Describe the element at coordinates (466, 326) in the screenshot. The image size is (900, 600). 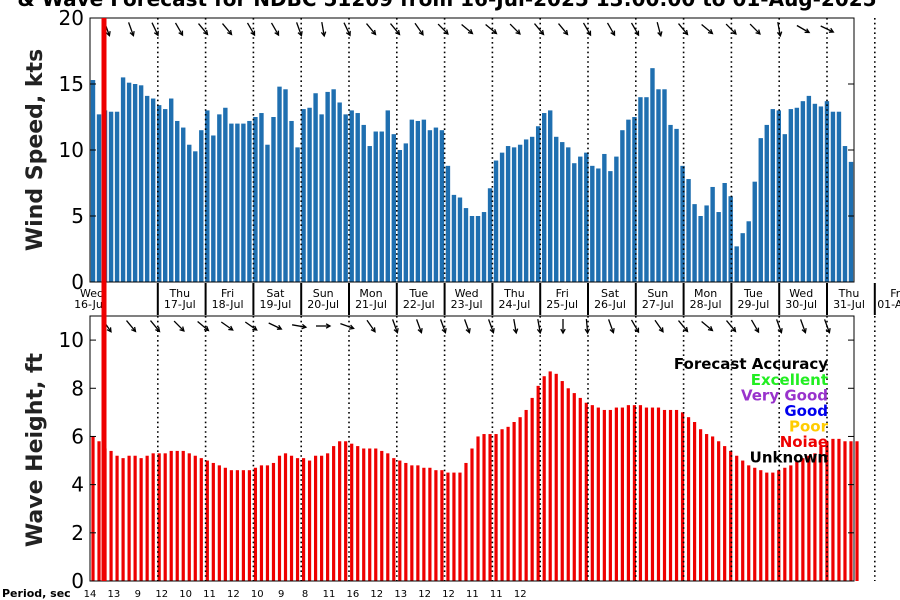
I see `wave-direction-arrows` at that location.